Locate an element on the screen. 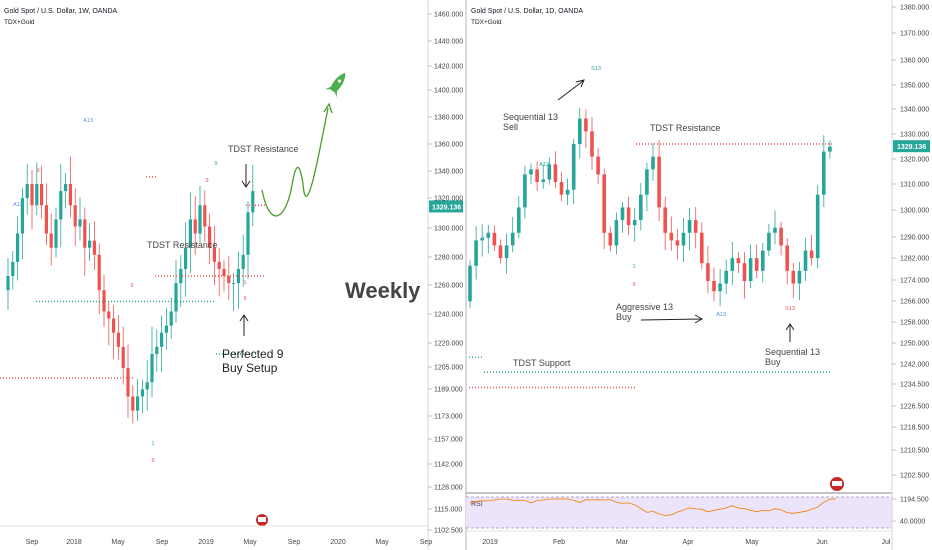  us-flag-icon is located at coordinates (262, 520).